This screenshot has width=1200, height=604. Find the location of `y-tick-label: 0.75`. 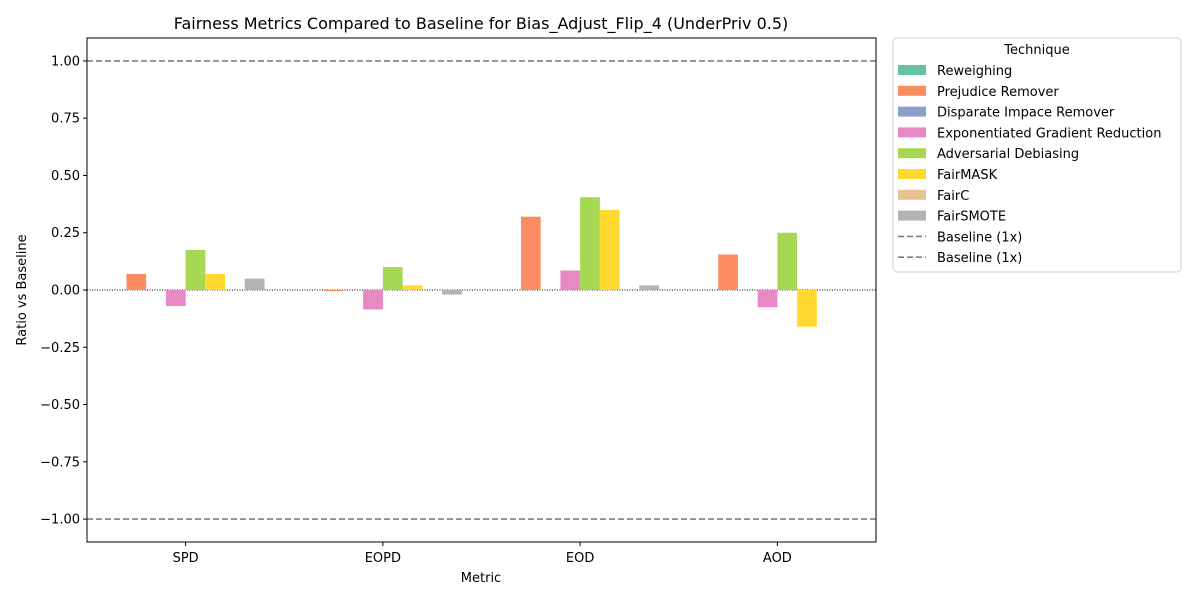

y-tick-label: 0.75 is located at coordinates (65, 119).